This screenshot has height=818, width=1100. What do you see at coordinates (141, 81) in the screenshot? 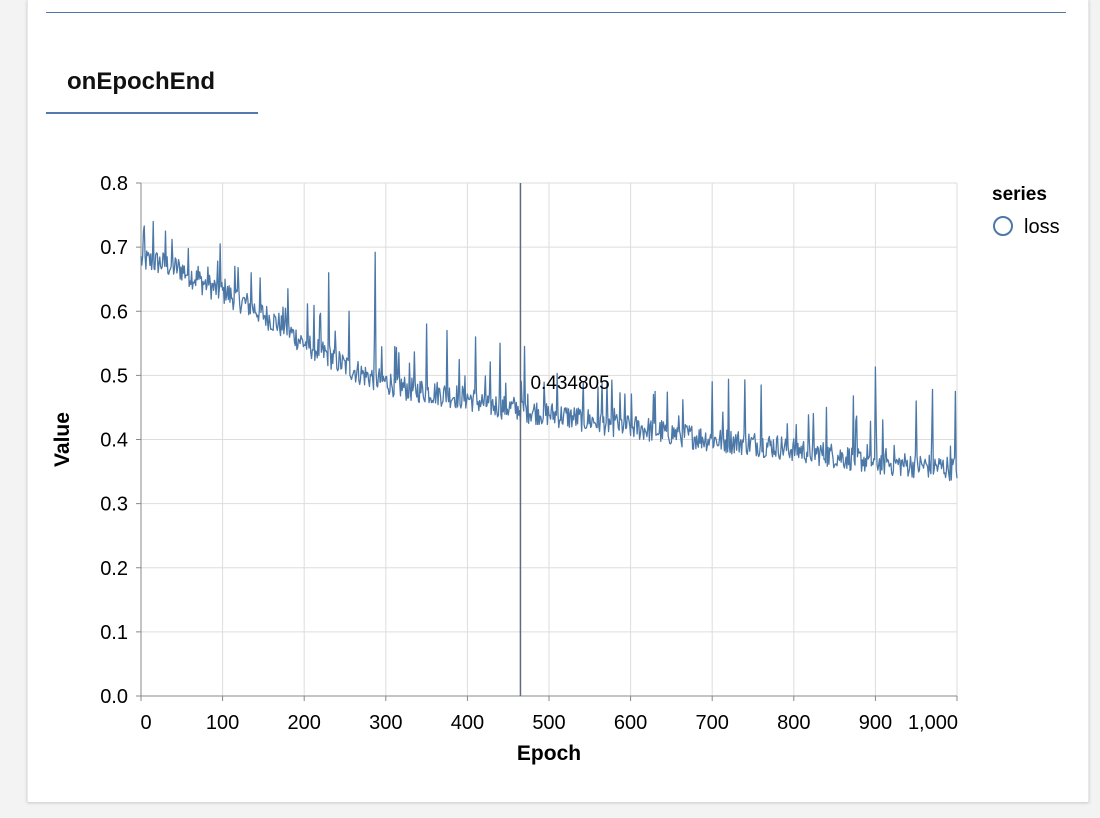
I see `tab-label: onEpochEnd` at bounding box center [141, 81].